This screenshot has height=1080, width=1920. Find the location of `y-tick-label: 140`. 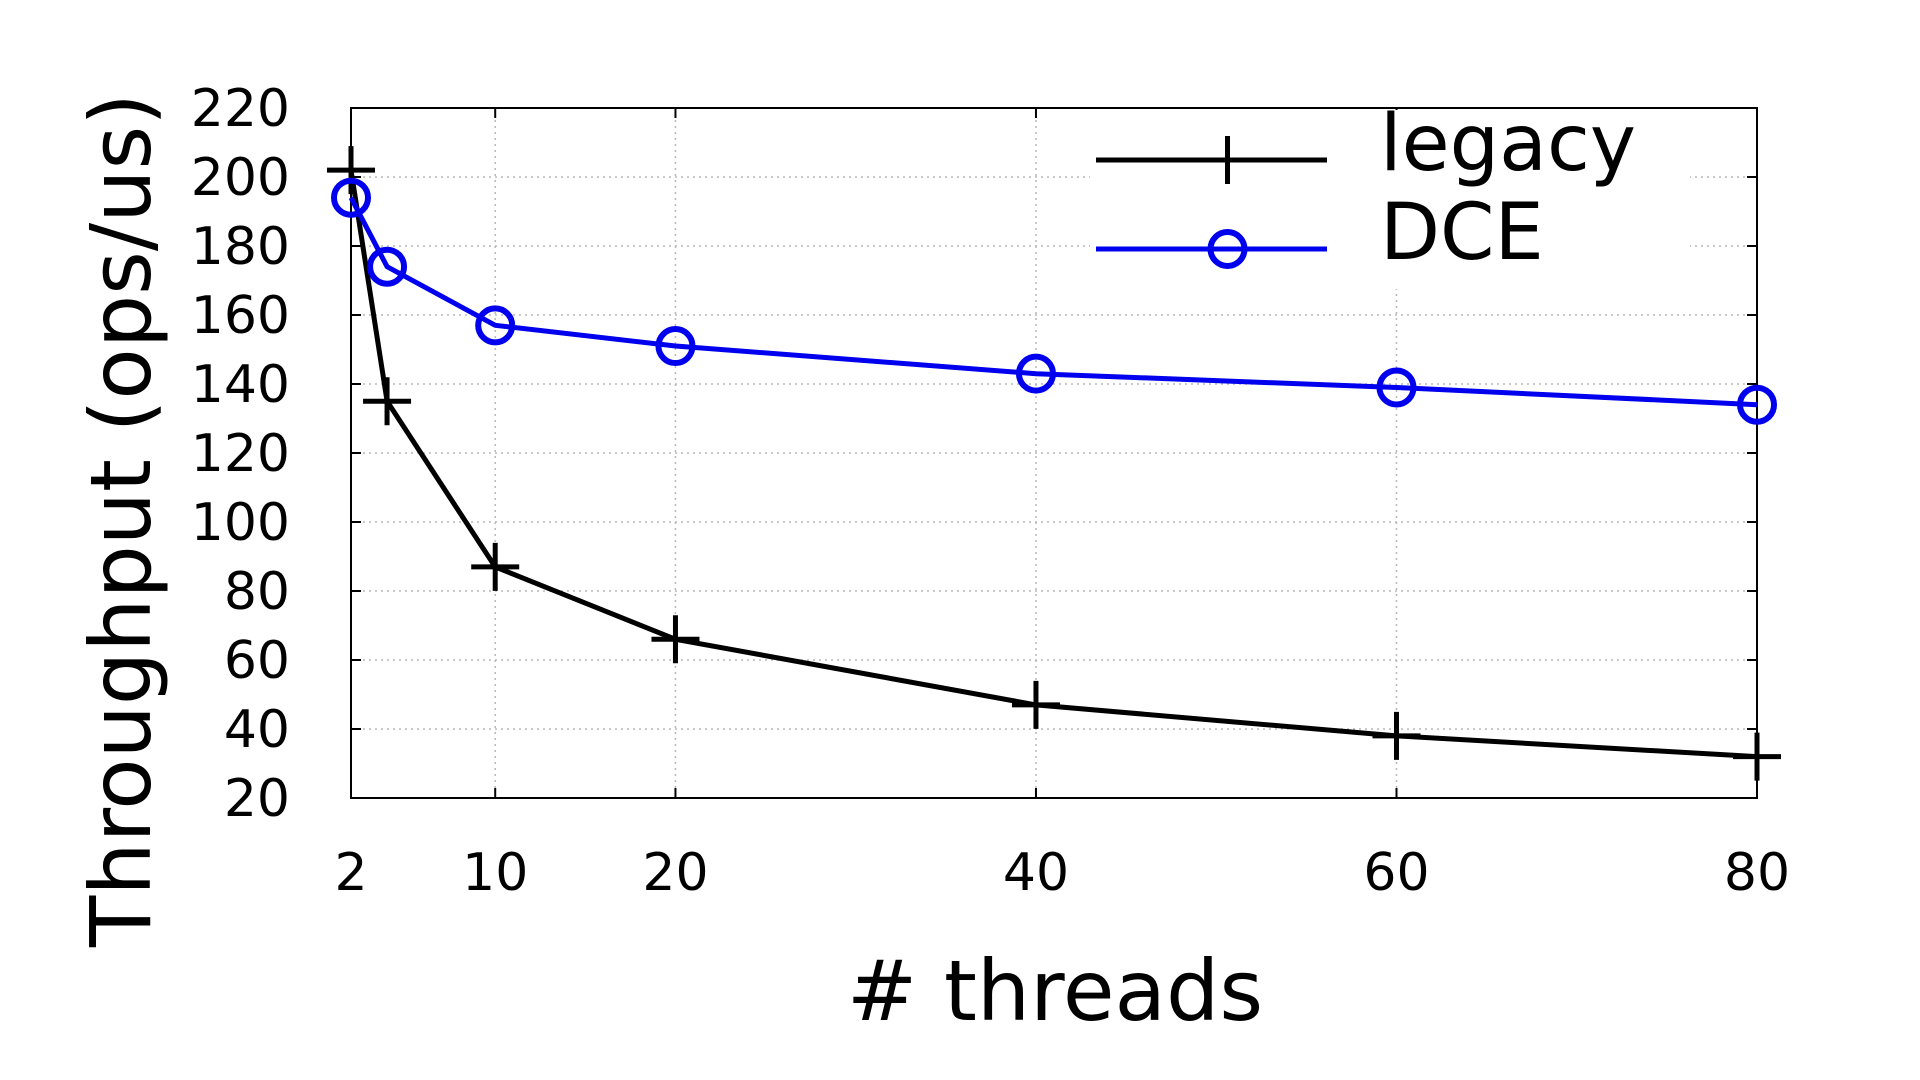

y-tick-label: 140 is located at coordinates (240, 385).